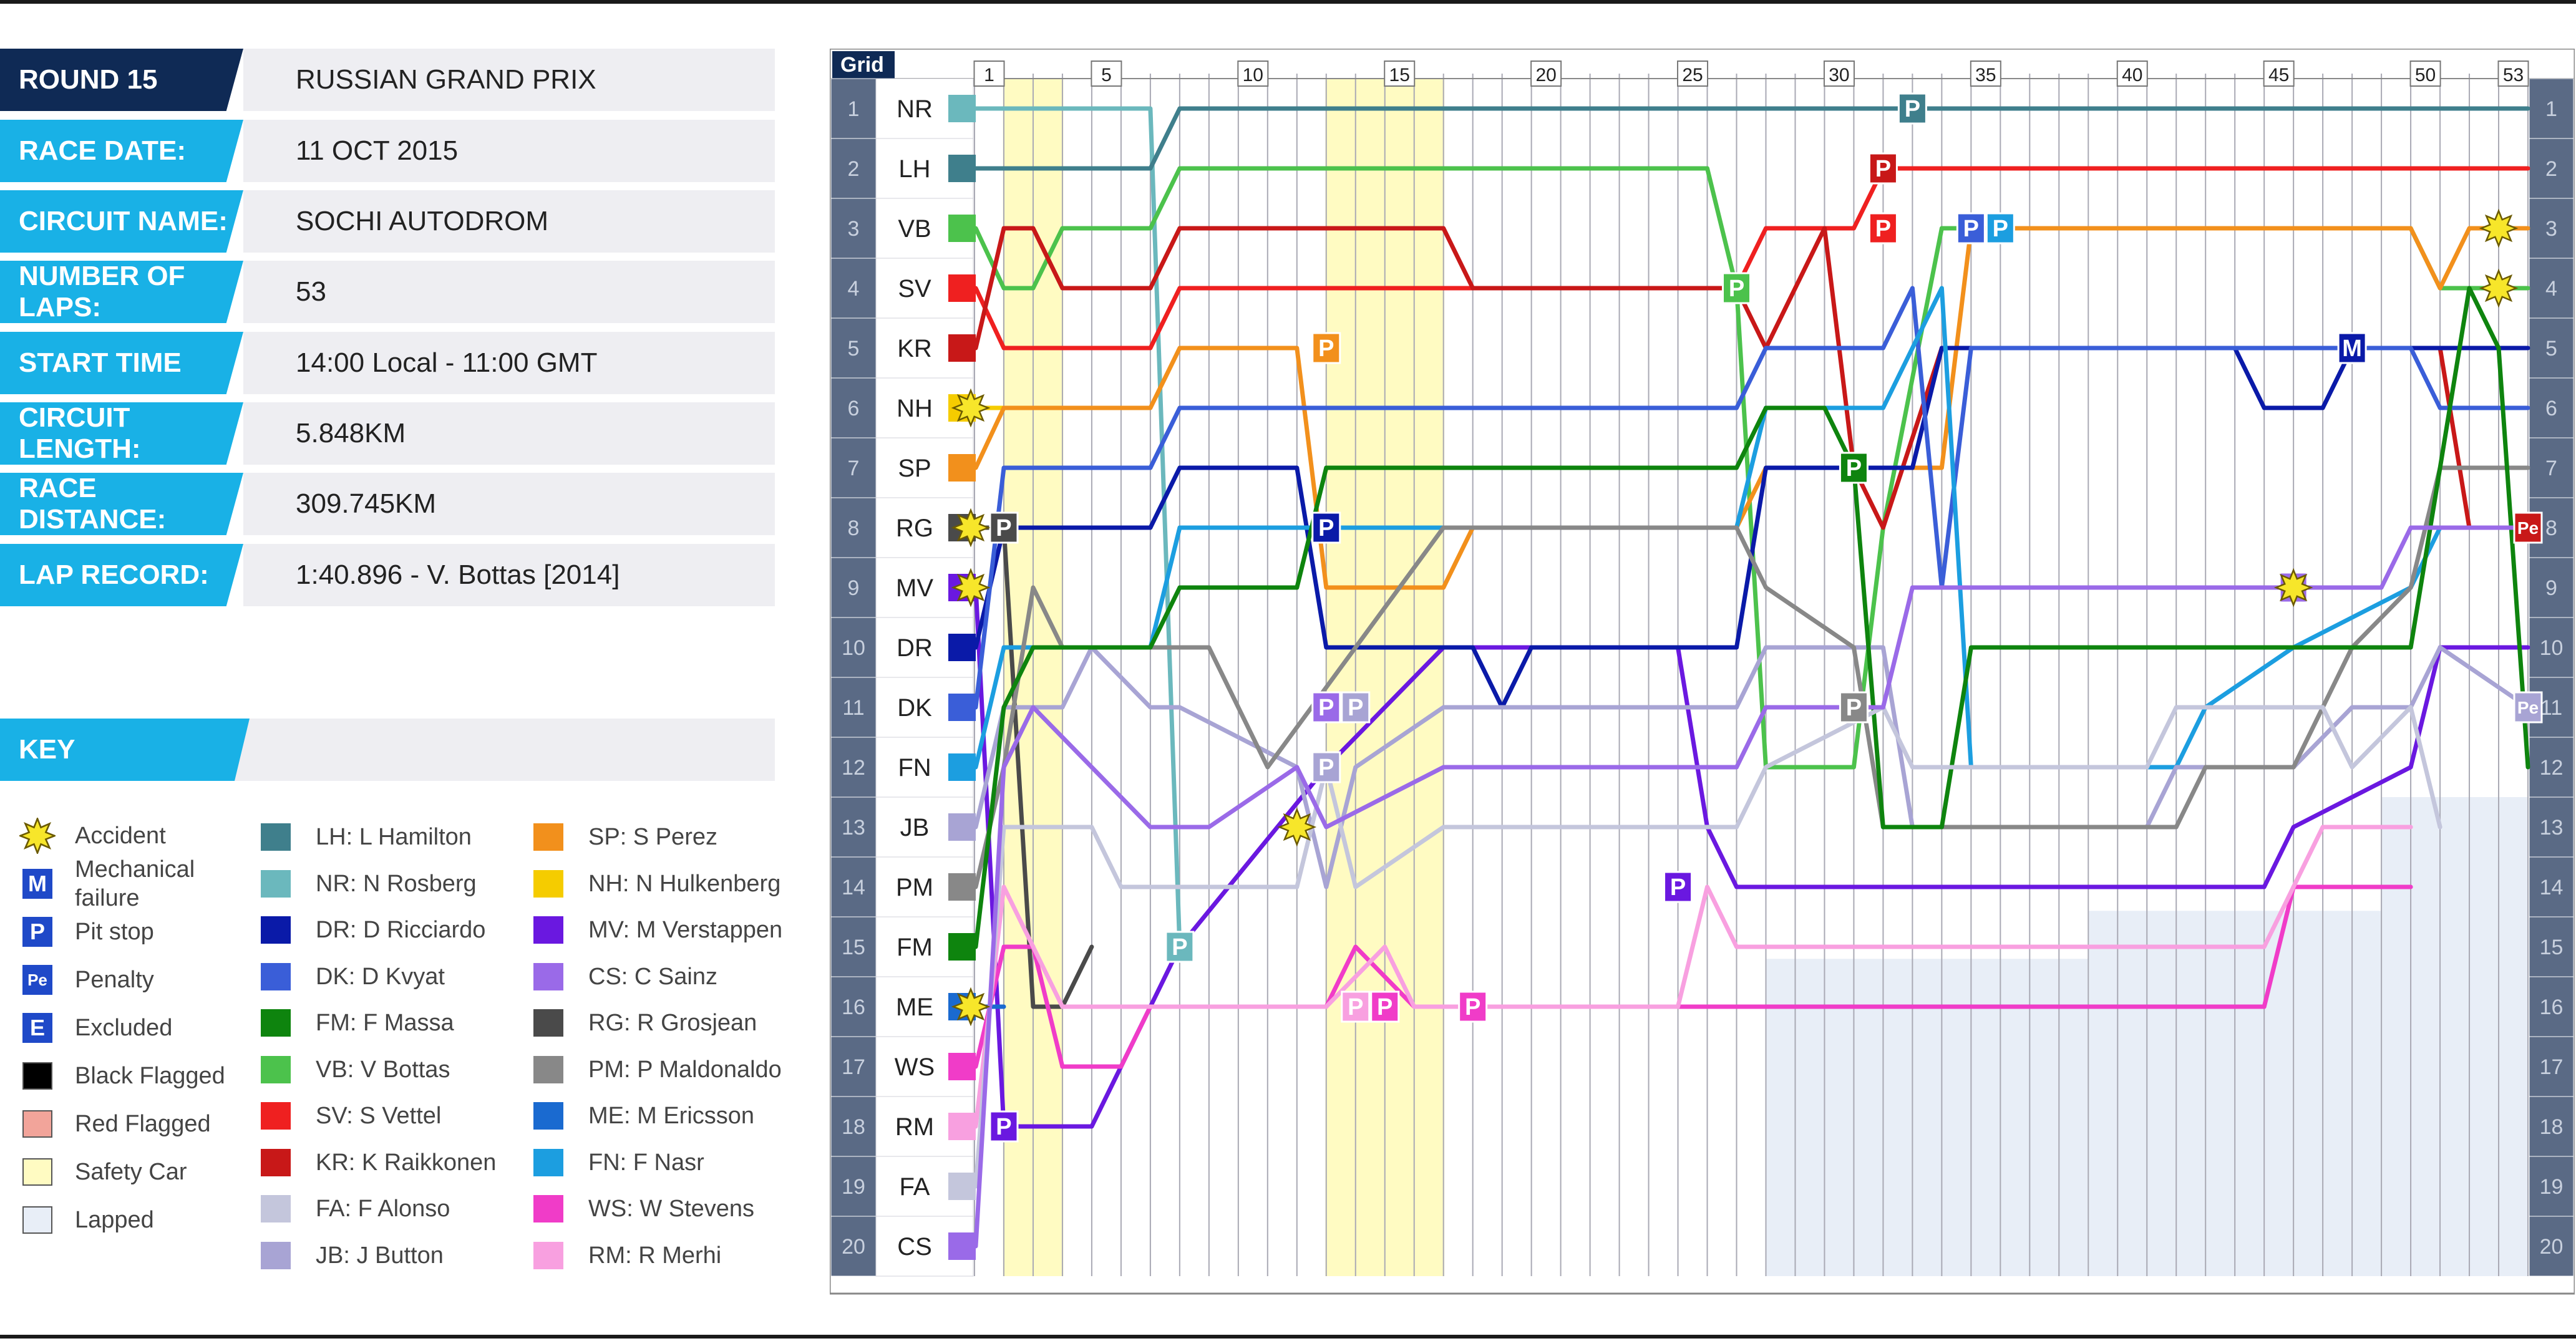 The width and height of the screenshot is (2576, 1341). Describe the element at coordinates (1752, 138) in the screenshot. I see `series-line-lh` at that location.